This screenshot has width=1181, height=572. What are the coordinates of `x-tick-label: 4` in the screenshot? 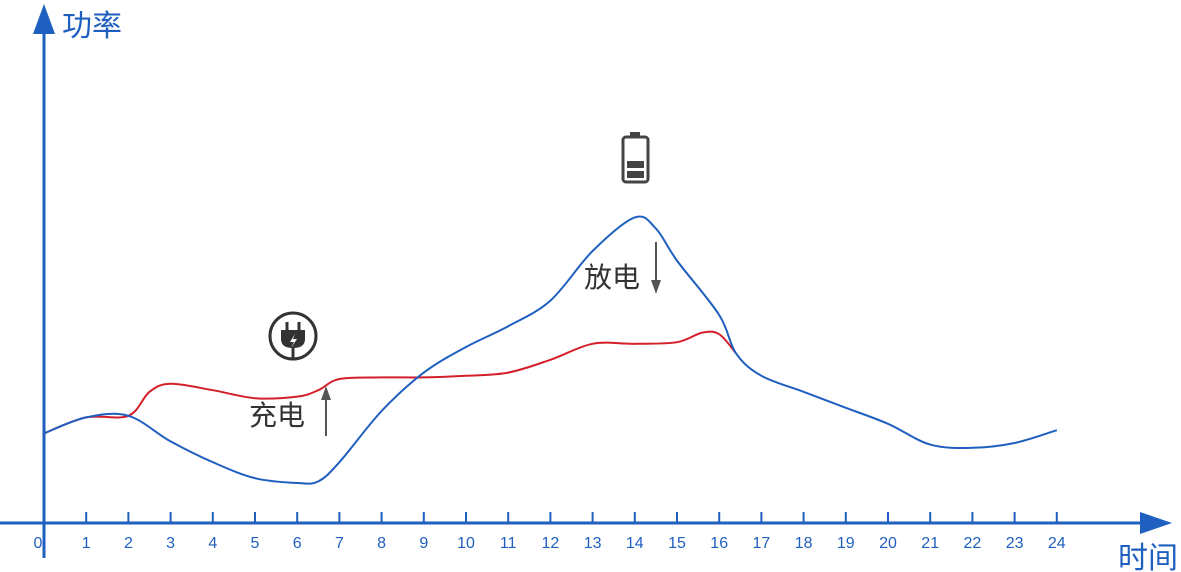 It's located at (212, 543).